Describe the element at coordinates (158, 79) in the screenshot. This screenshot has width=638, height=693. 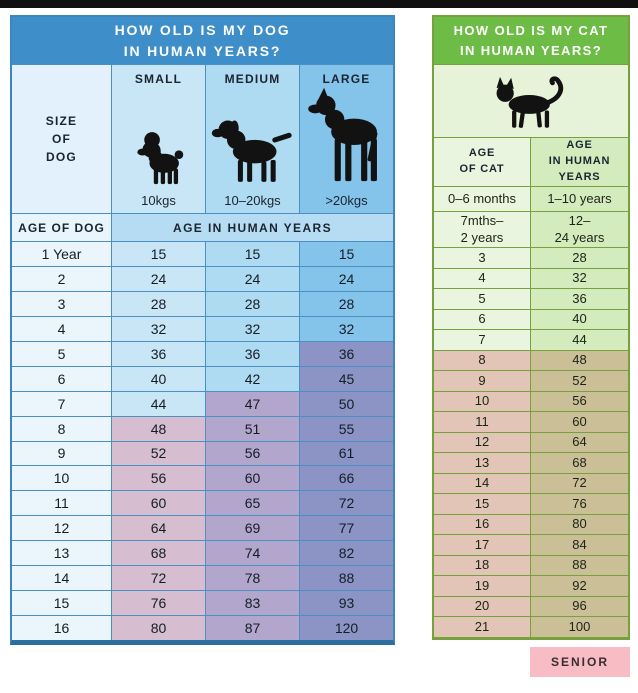
I see `dog-size-label-small: SMALL` at that location.